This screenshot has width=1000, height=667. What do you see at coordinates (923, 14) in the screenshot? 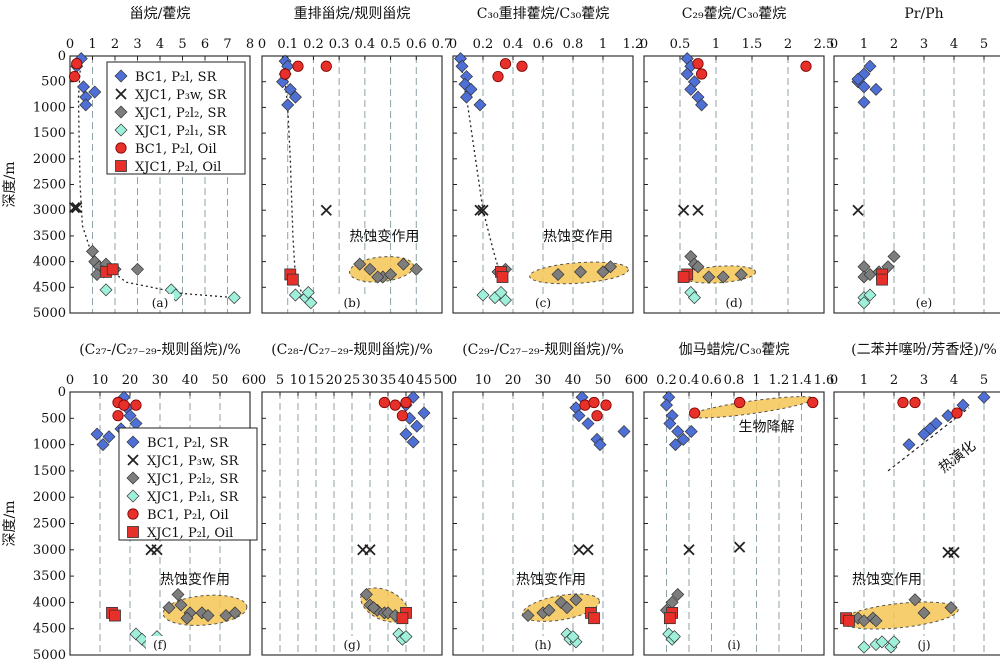
I see `panel-title: Pr/Ph` at bounding box center [923, 14].